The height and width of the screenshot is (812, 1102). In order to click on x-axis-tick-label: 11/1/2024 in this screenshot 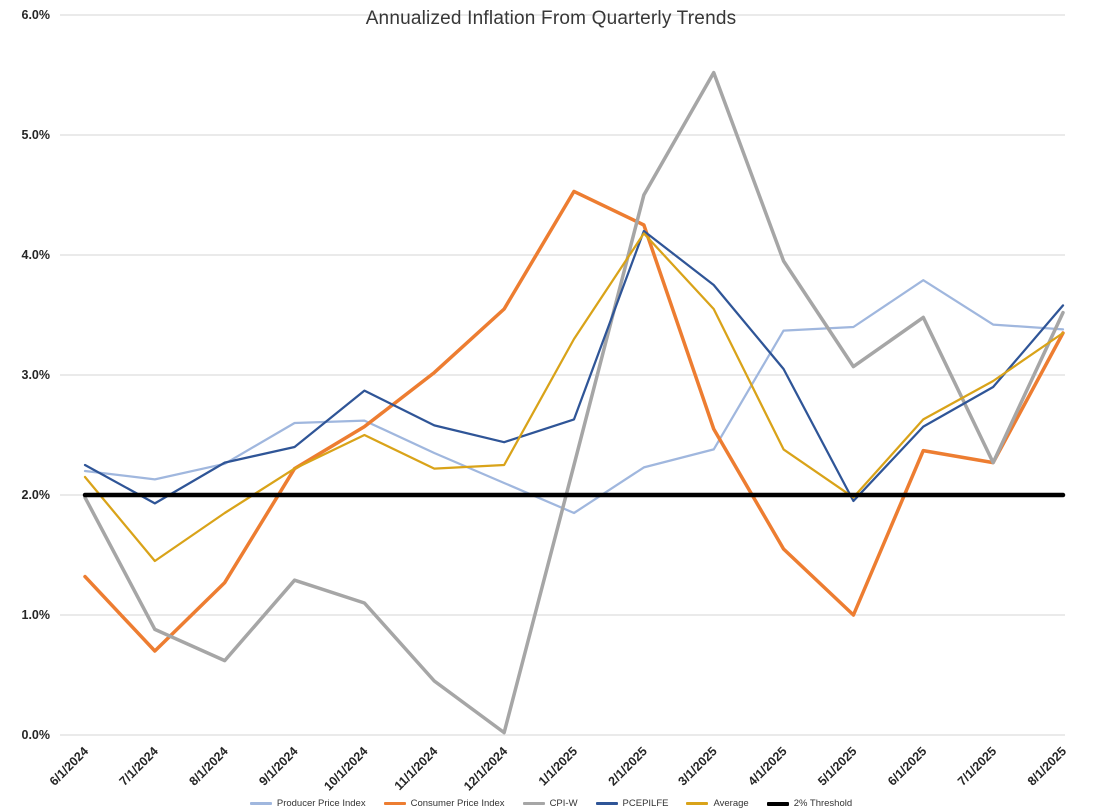, I will do `click(416, 768)`.